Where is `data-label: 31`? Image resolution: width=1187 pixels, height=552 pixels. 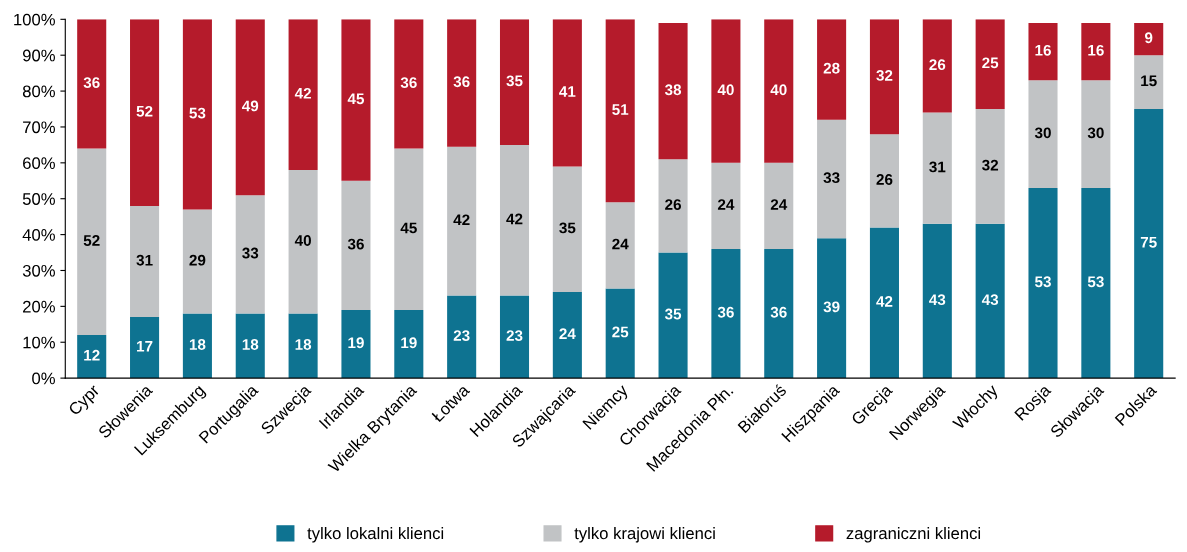 data-label: 31 is located at coordinates (144, 260).